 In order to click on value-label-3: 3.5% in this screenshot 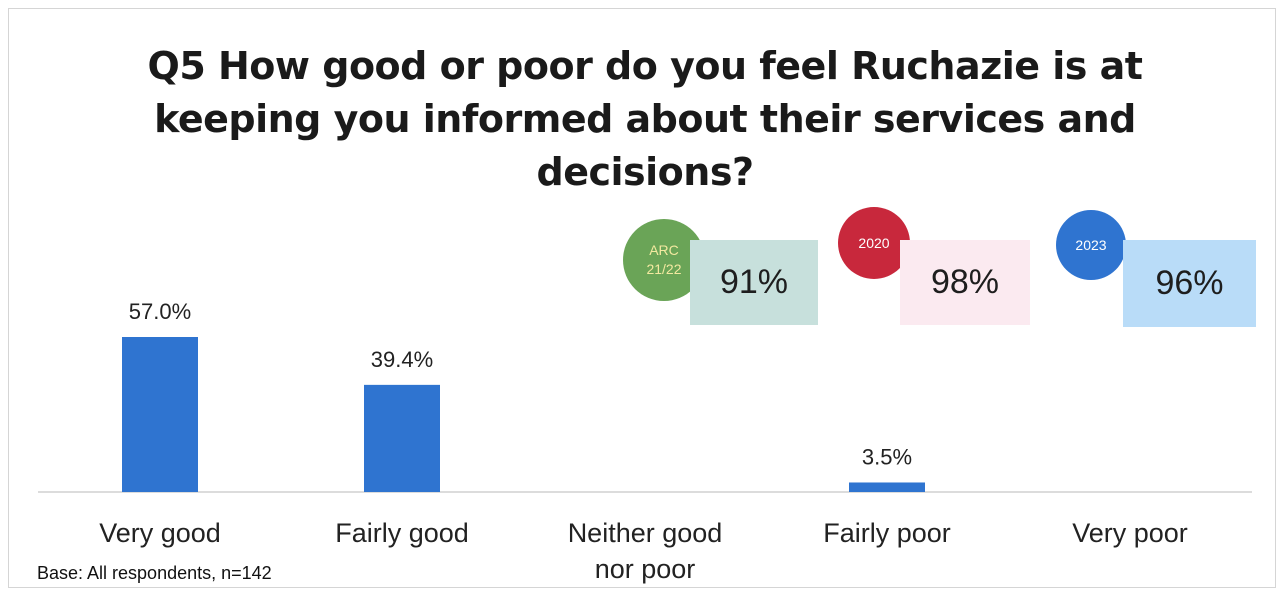, I will do `click(887, 456)`.